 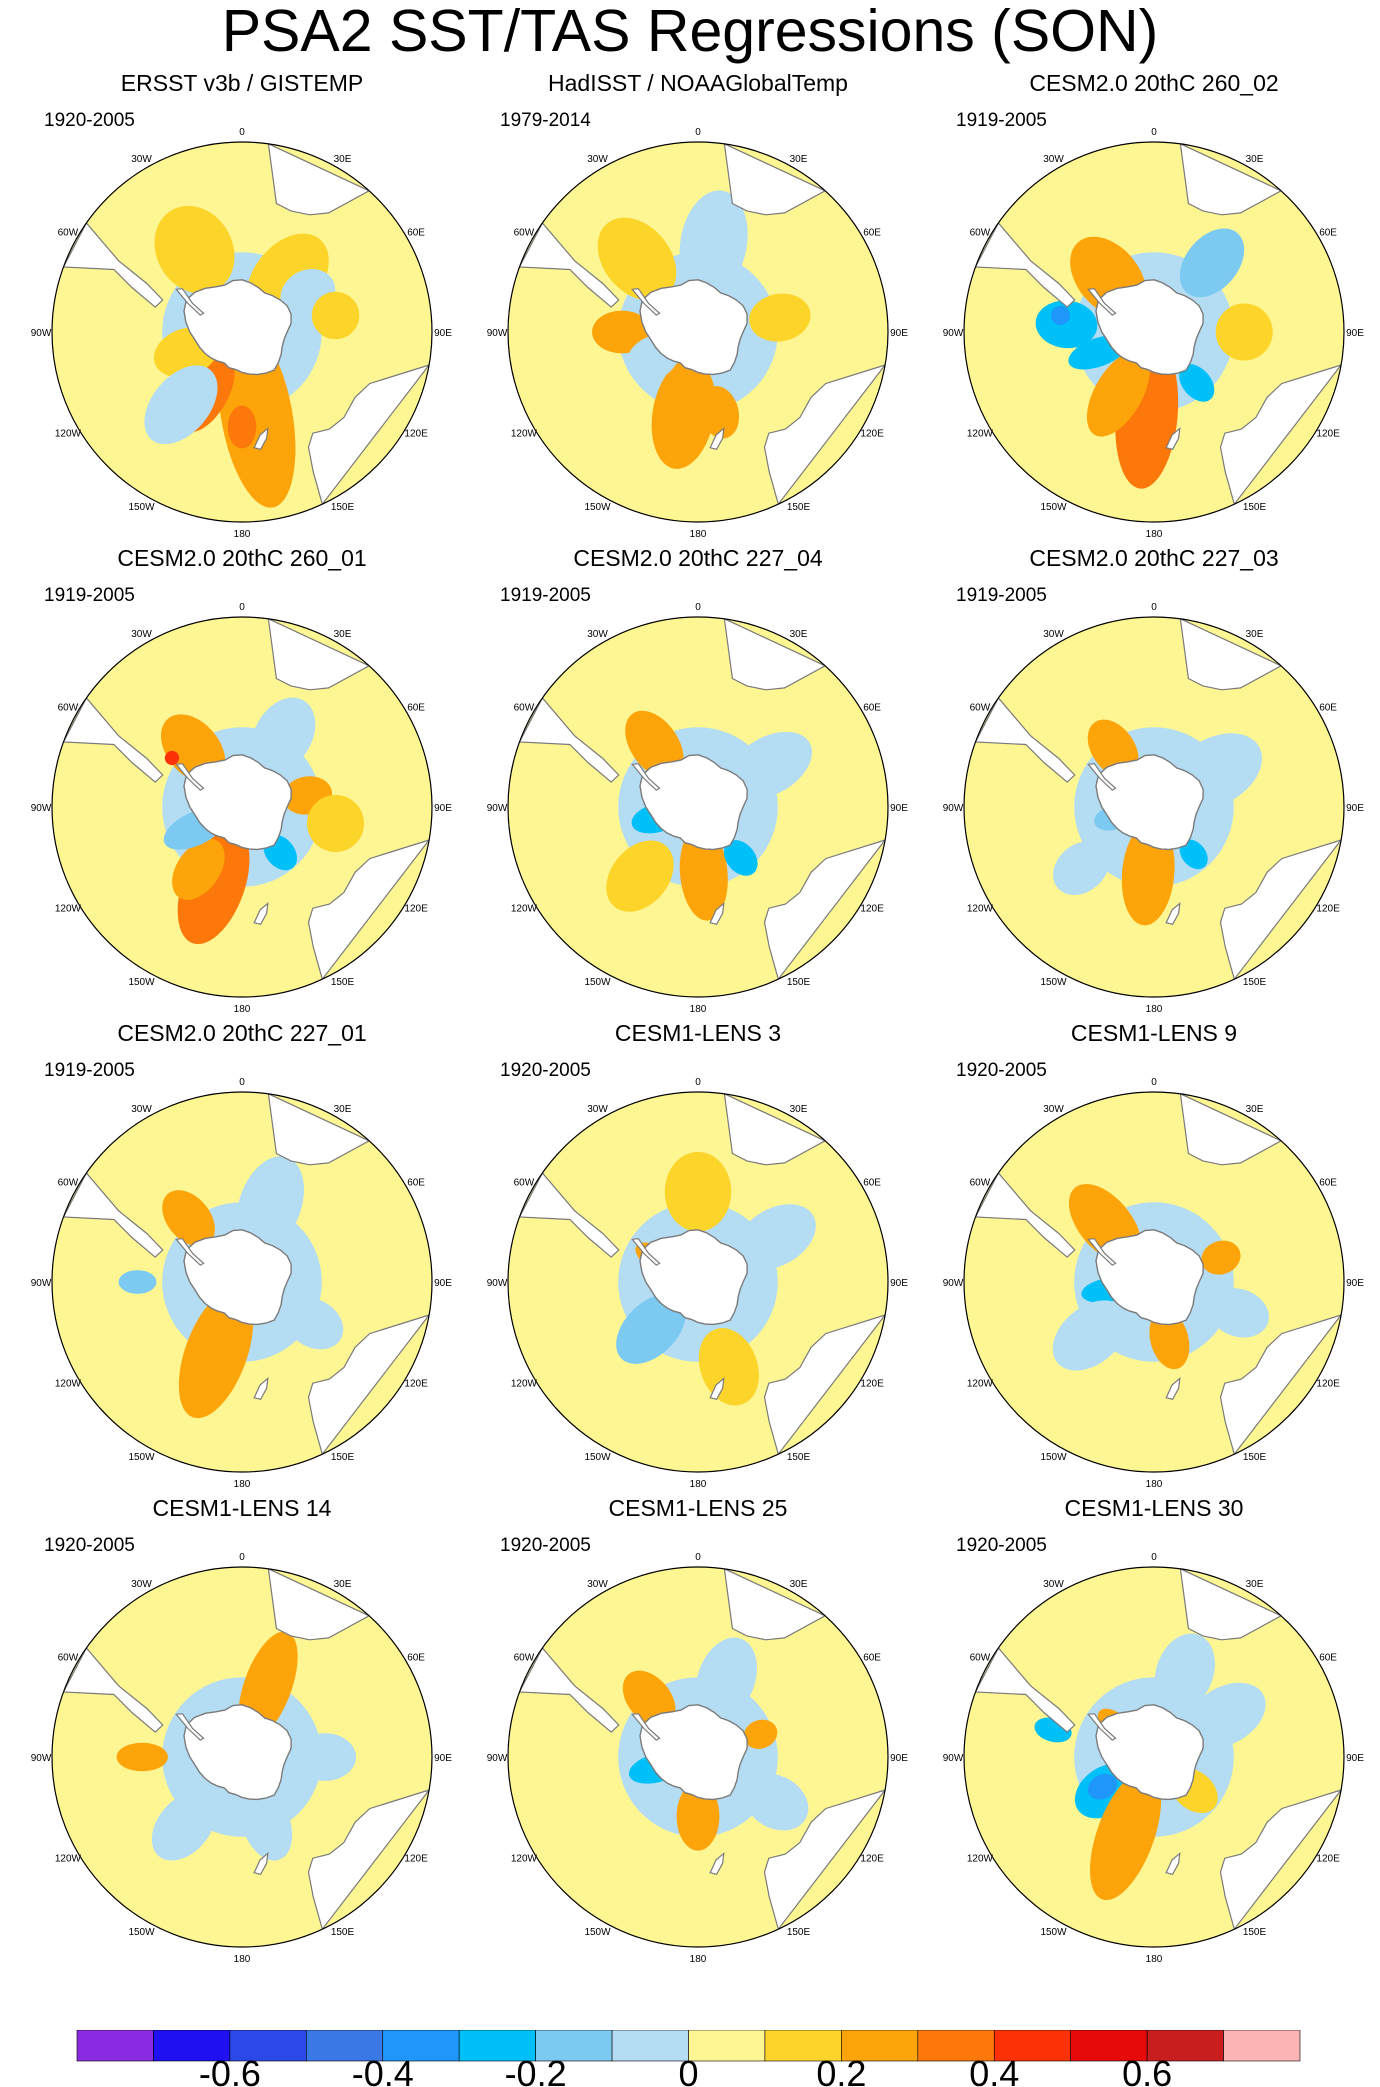 What do you see at coordinates (545, 120) in the screenshot?
I see `panel-period: 1979-2014` at bounding box center [545, 120].